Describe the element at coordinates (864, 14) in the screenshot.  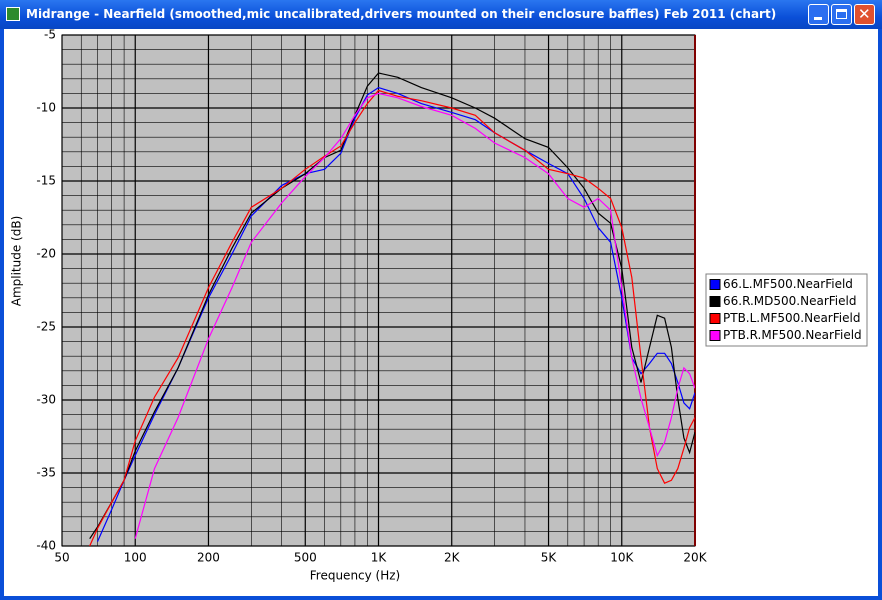
I see `close-button: ✕` at that location.